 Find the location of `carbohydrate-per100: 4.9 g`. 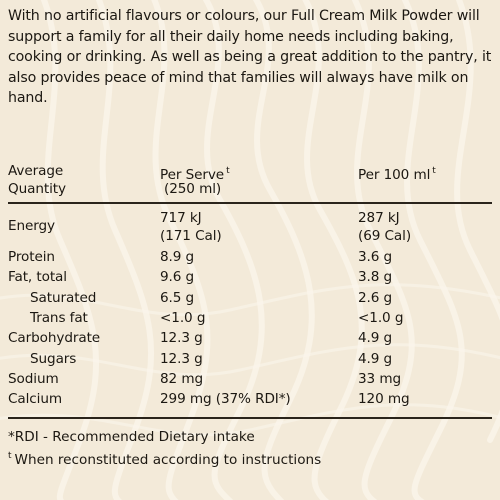

carbohydrate-per100: 4.9 g is located at coordinates (375, 338).